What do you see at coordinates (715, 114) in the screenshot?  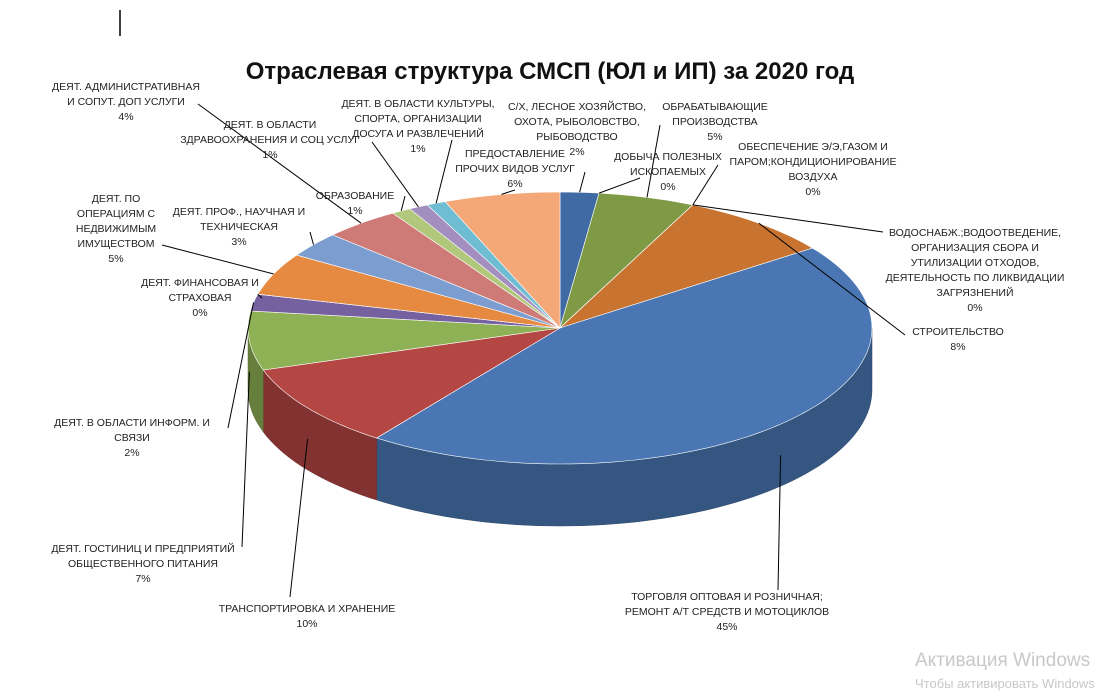 I see `category-label: ОБРАБАТЫВАЮЩИЕ ПРОИЗВОДСТВА` at bounding box center [715, 114].